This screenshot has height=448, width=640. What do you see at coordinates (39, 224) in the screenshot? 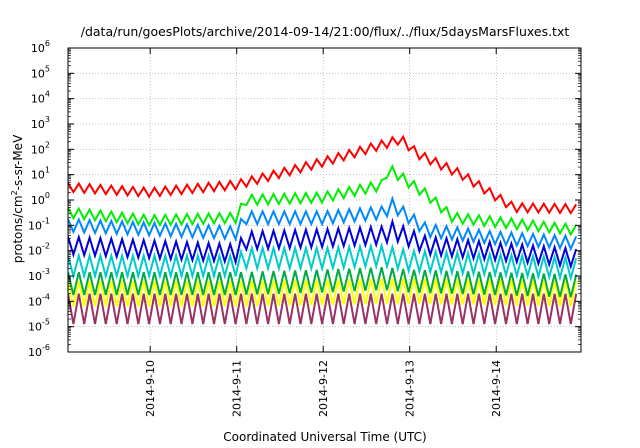
I see `y-tick-label: 10⁻¹` at bounding box center [39, 224].